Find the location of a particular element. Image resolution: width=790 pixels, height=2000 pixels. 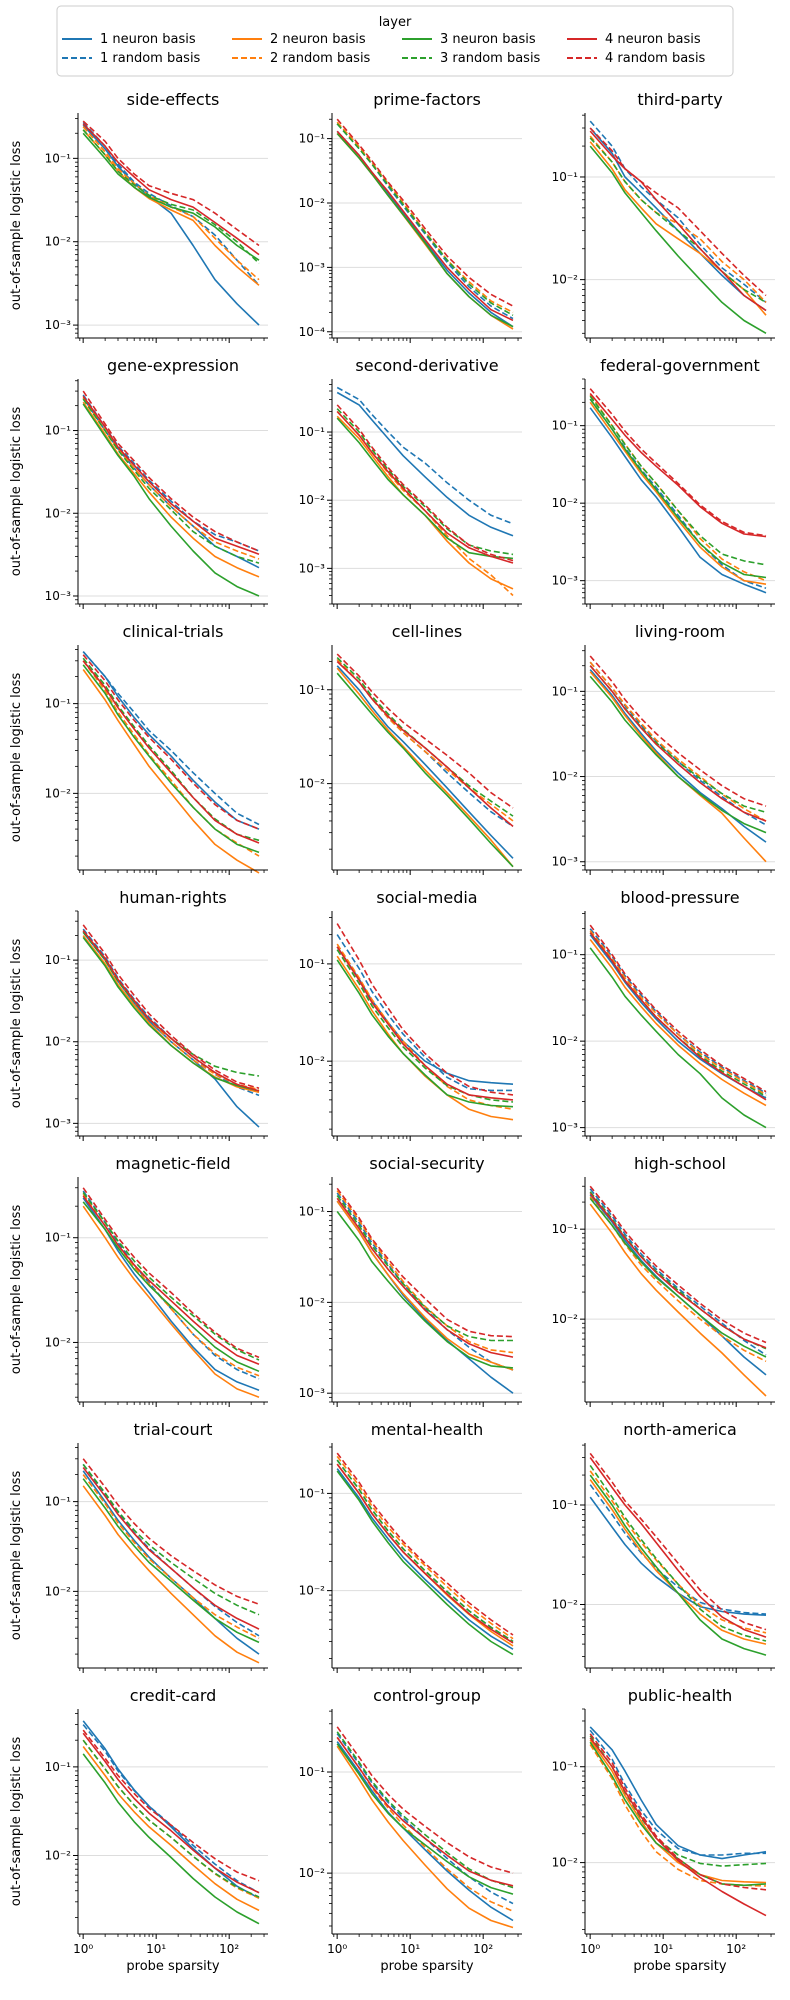

panel-title: blood-pressure is located at coordinates (679, 897).